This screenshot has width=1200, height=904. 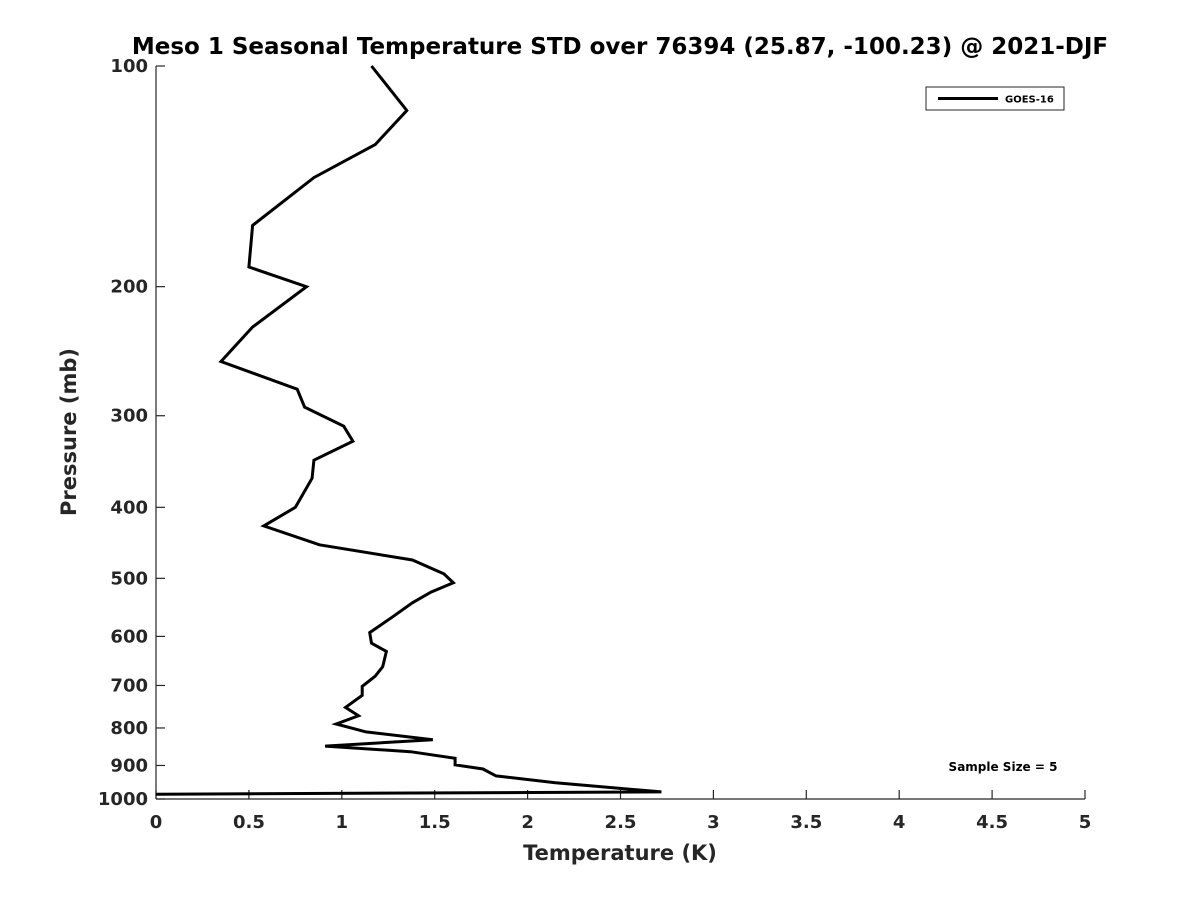 I want to click on x-tick-label: 3, so click(x=713, y=822).